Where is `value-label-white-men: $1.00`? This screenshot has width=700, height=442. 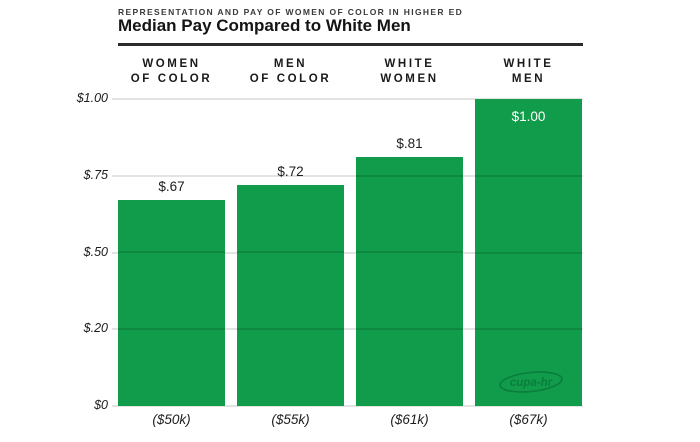 value-label-white-men: $1.00 is located at coordinates (528, 116).